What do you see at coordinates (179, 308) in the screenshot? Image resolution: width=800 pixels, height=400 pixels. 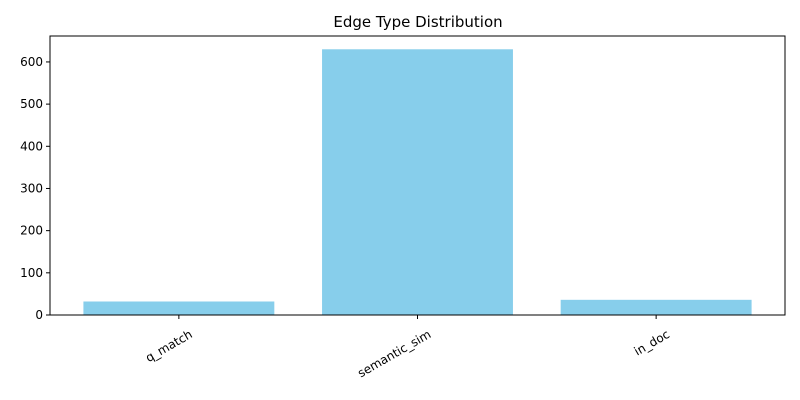 I see `bar-q_match` at bounding box center [179, 308].